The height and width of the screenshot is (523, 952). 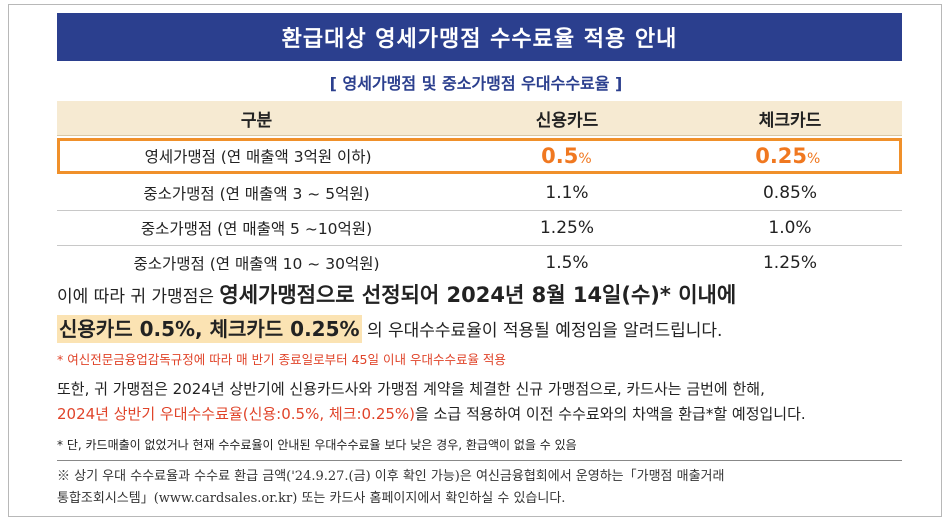 I want to click on check-rate: 0.85%, so click(x=789, y=193).